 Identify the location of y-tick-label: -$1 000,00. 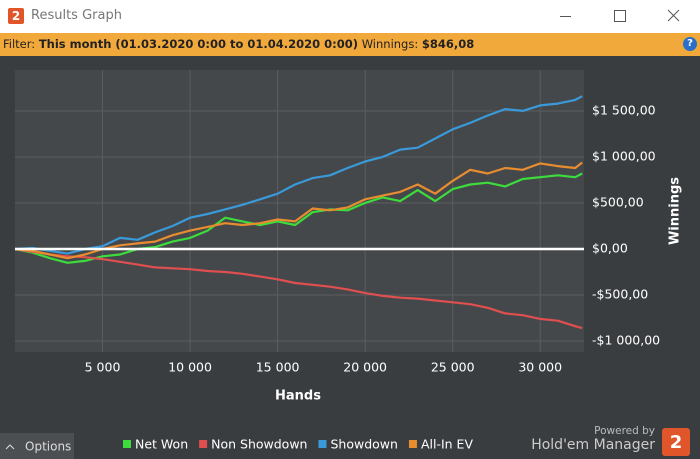
(626, 339).